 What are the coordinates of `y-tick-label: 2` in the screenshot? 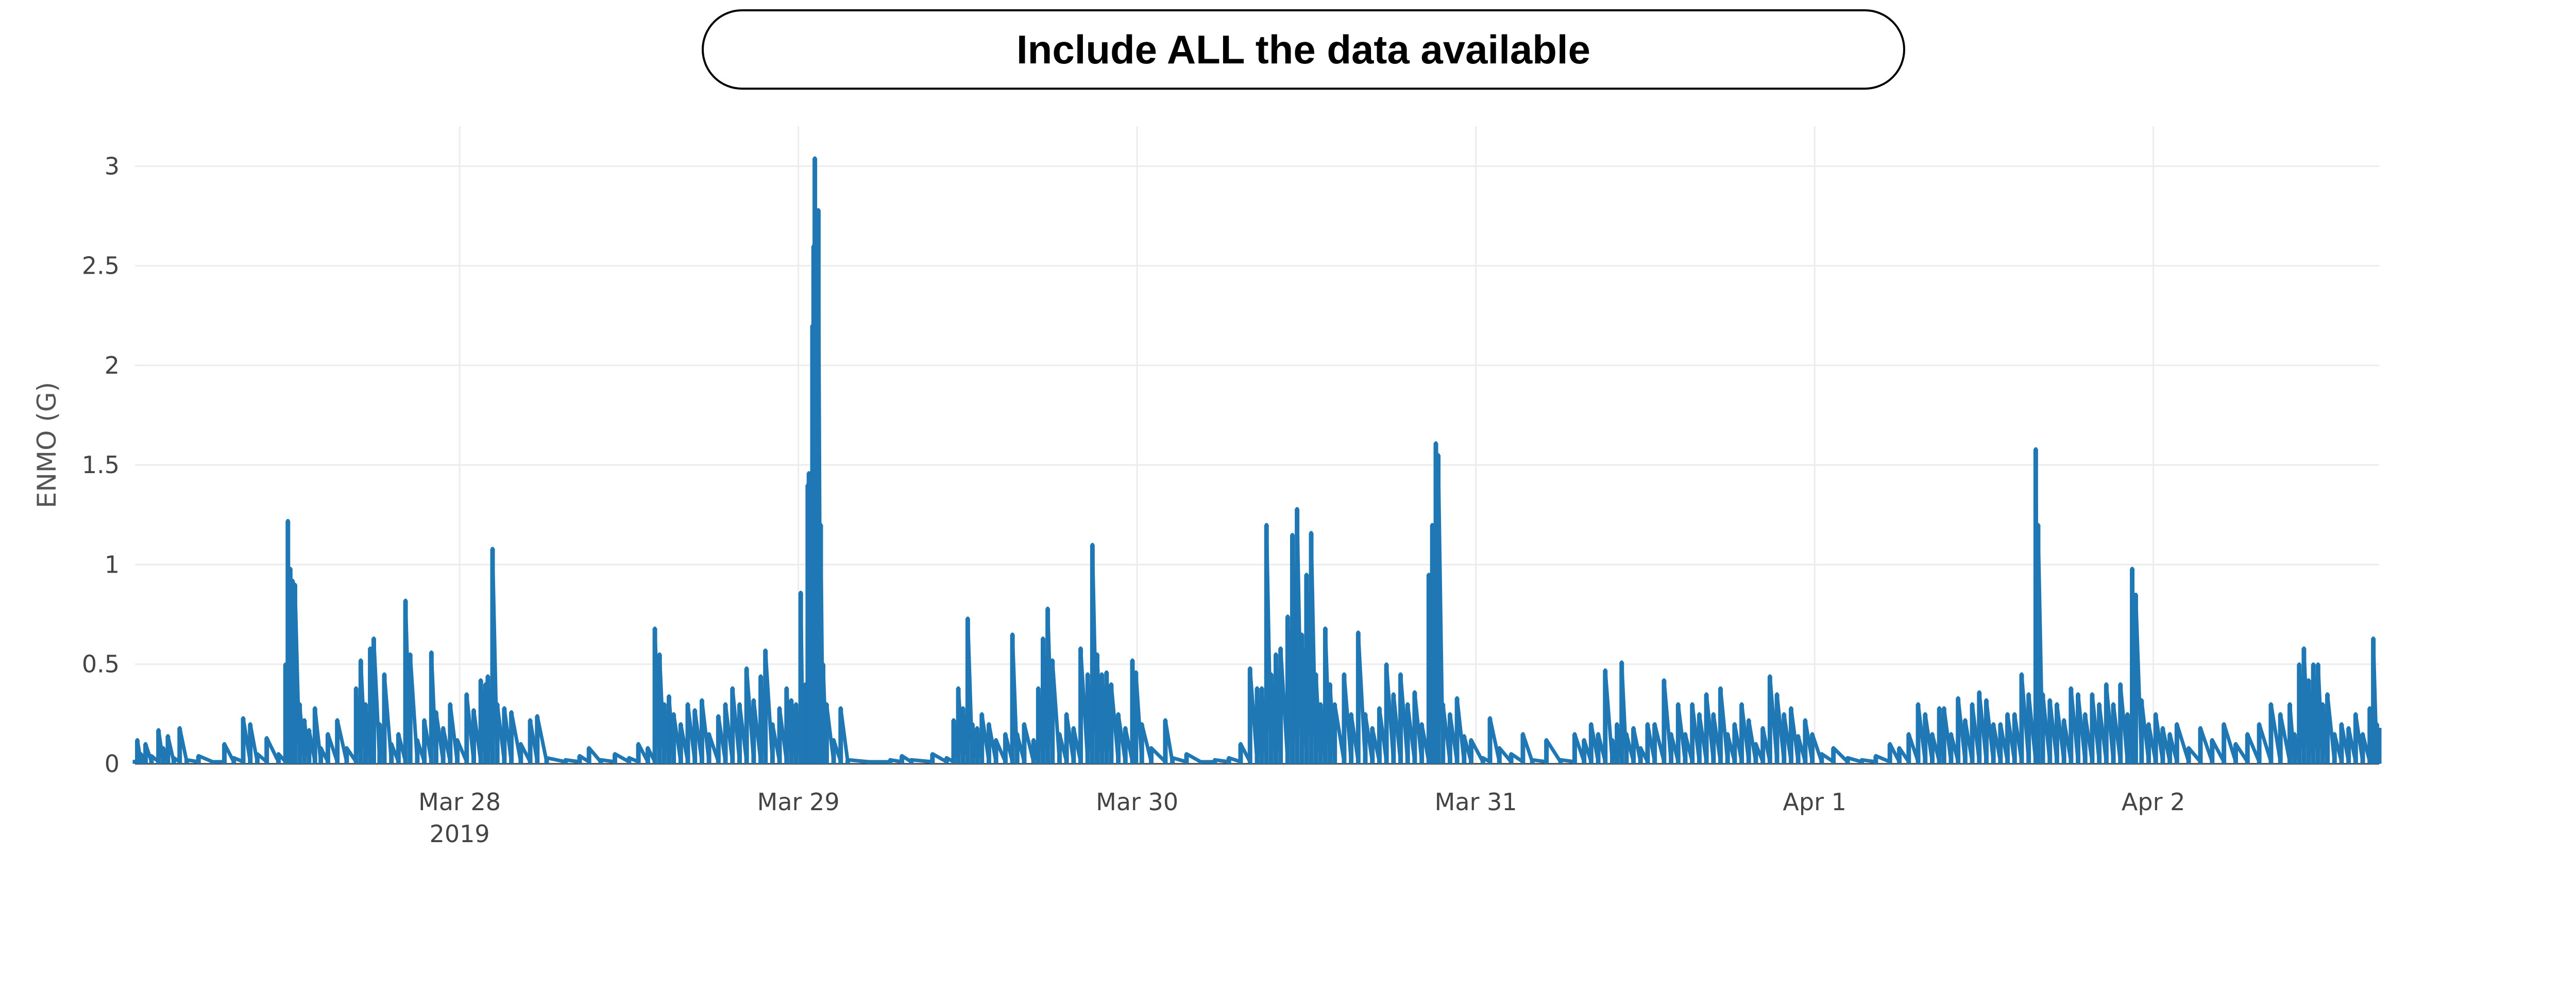 It's located at (112, 365).